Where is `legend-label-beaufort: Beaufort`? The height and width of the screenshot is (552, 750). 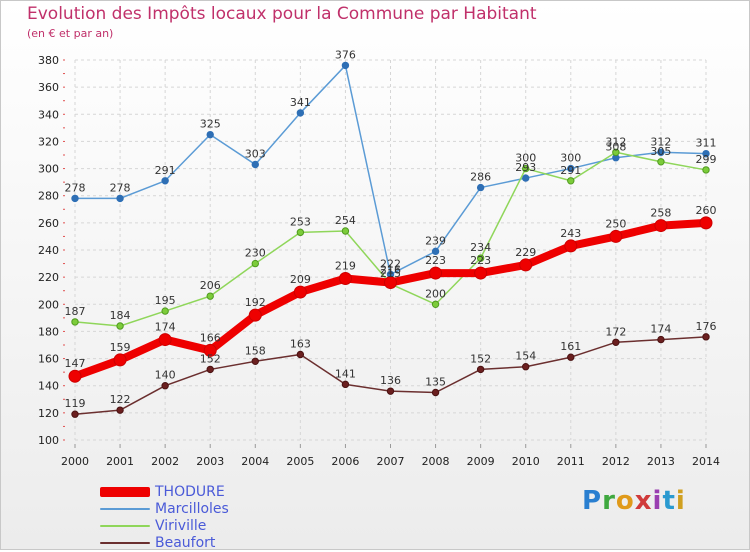 legend-label-beaufort: Beaufort is located at coordinates (185, 543).